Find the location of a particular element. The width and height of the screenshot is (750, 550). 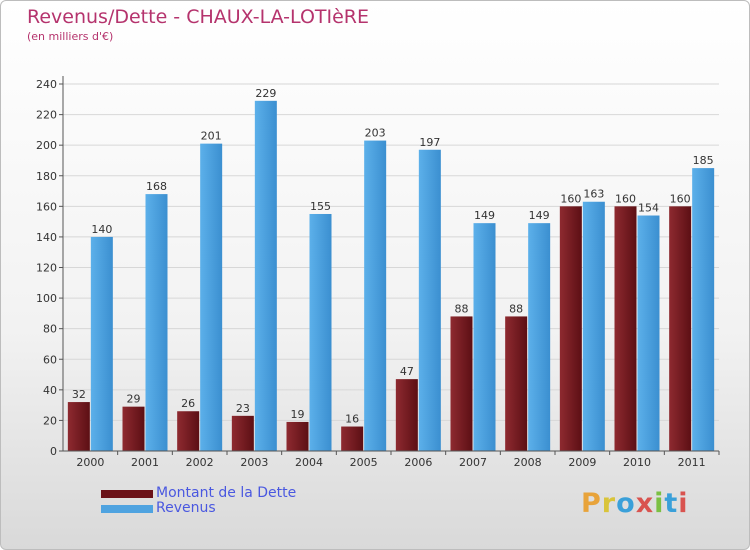

x-tick-label: 2001 is located at coordinates (145, 462).